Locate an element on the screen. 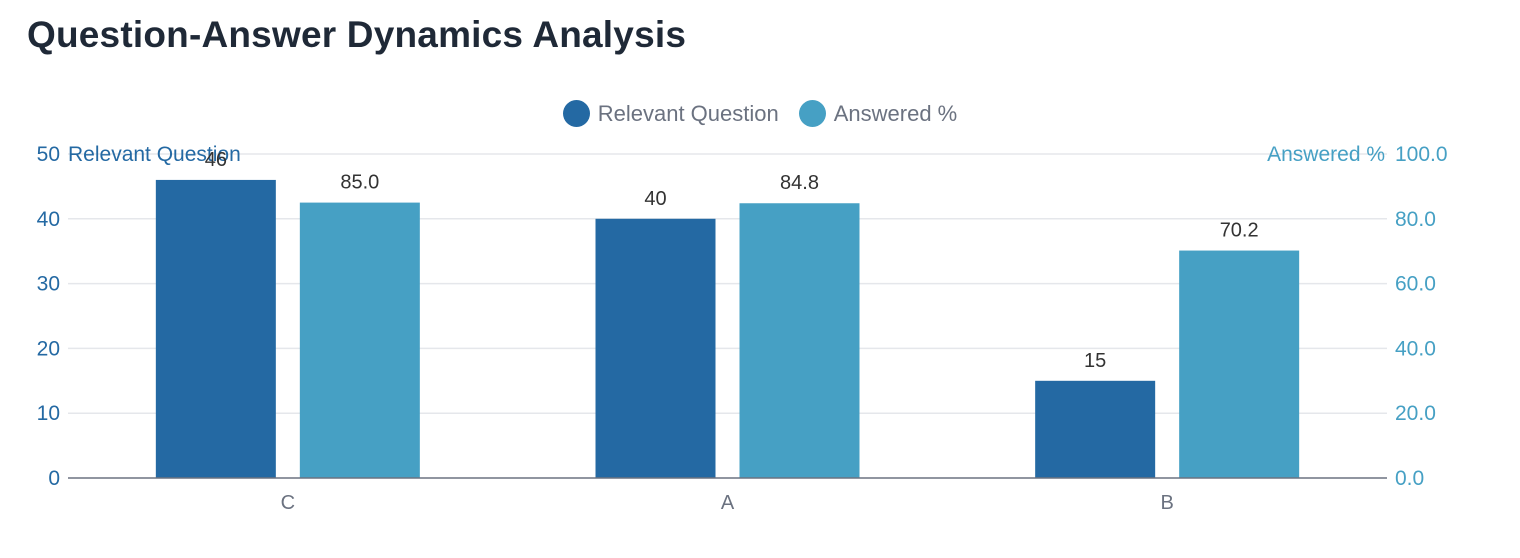 The width and height of the screenshot is (1520, 558). data-label-relevant-question: 15 is located at coordinates (1095, 361).